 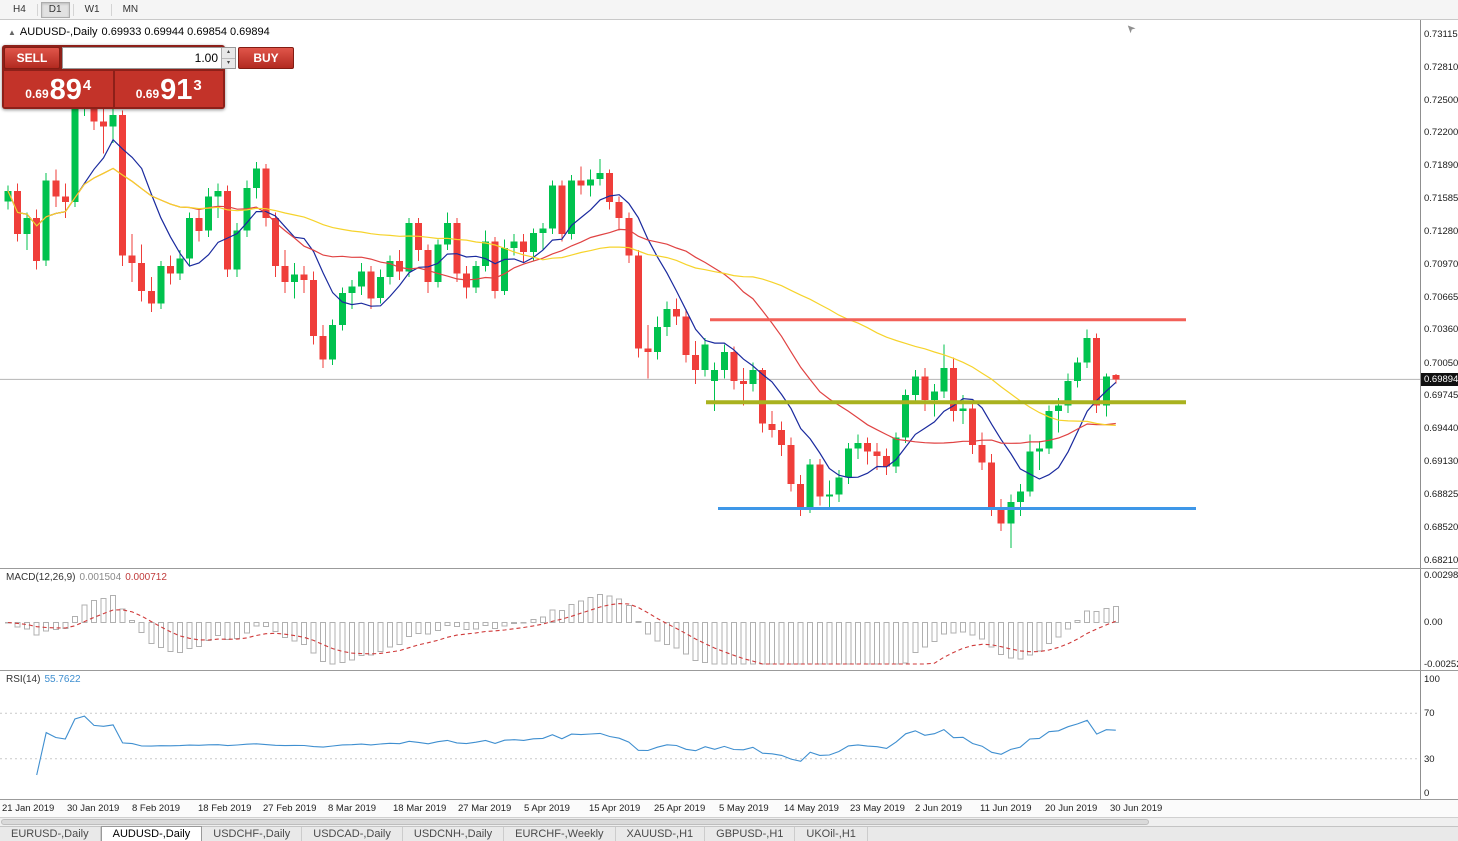 I want to click on date-label: 27 Mar 2019, so click(x=485, y=808).